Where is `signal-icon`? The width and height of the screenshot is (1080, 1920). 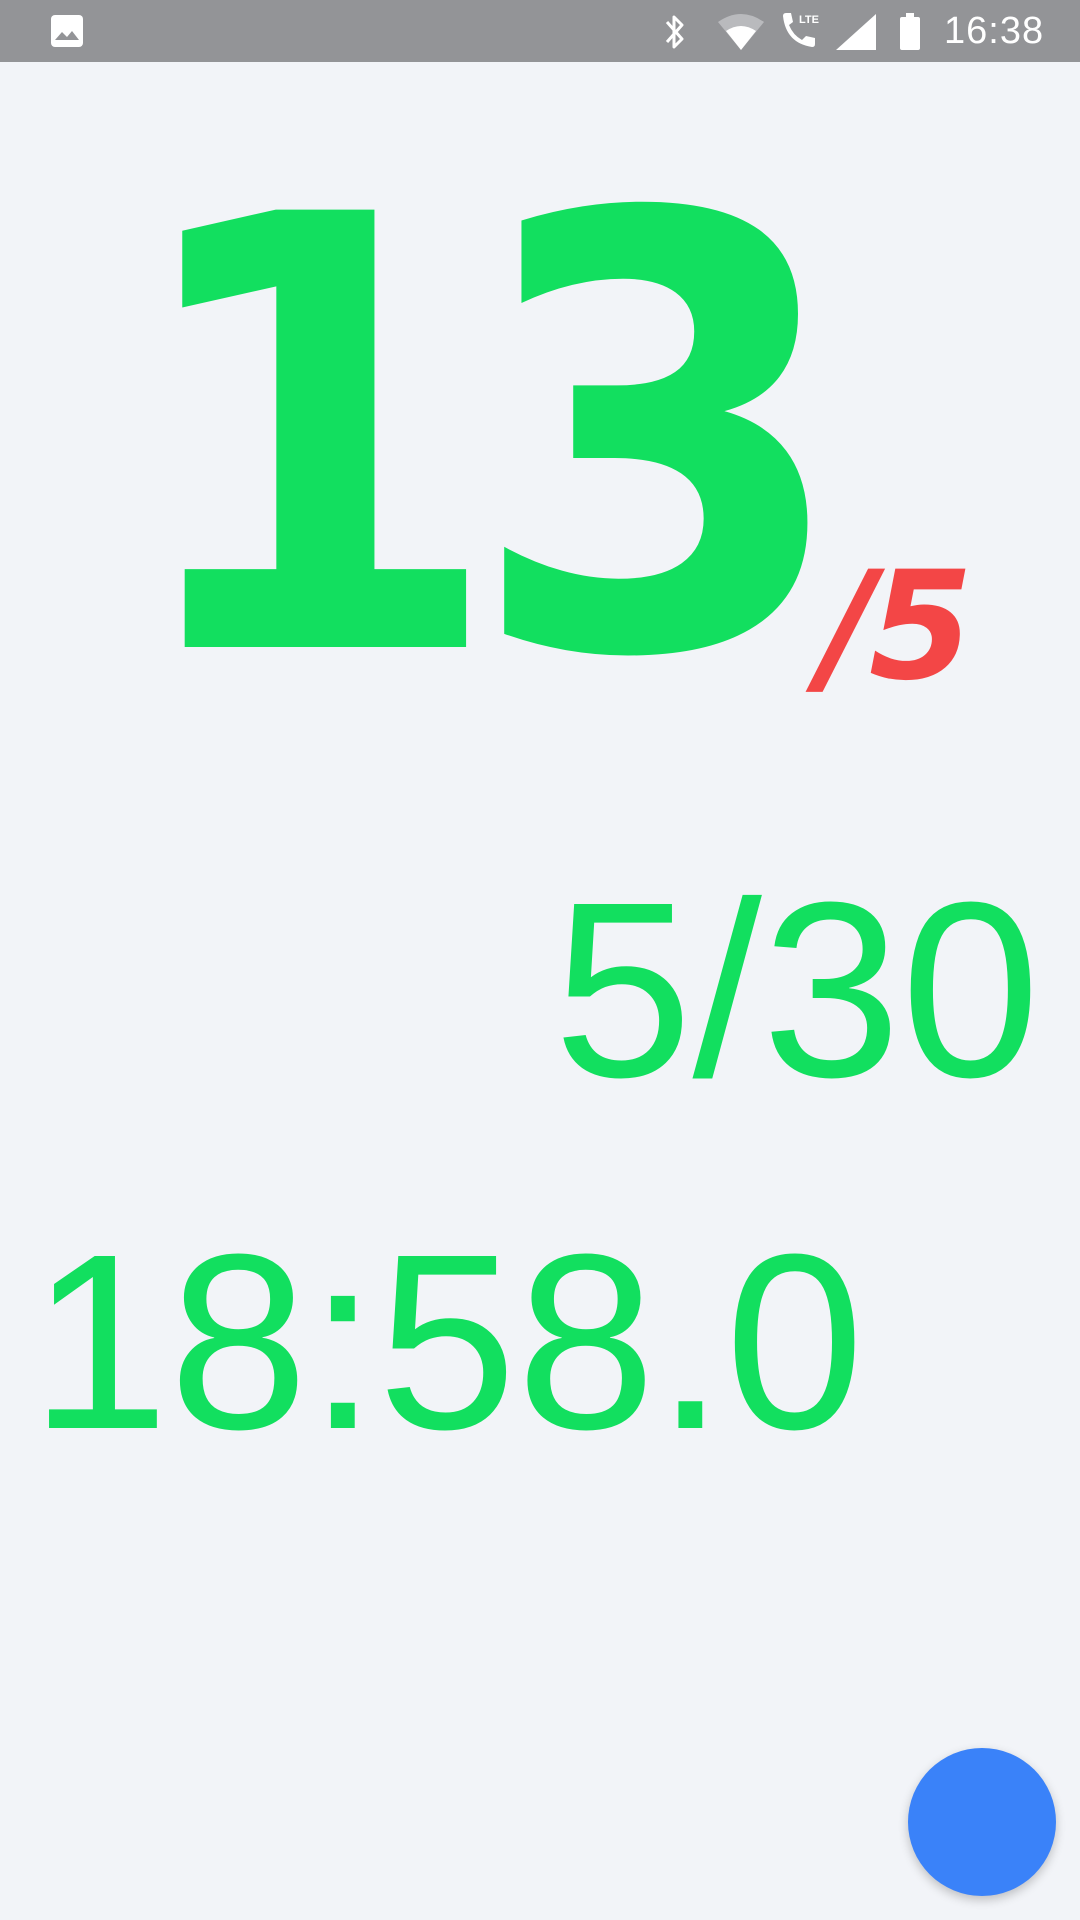 signal-icon is located at coordinates (856, 32).